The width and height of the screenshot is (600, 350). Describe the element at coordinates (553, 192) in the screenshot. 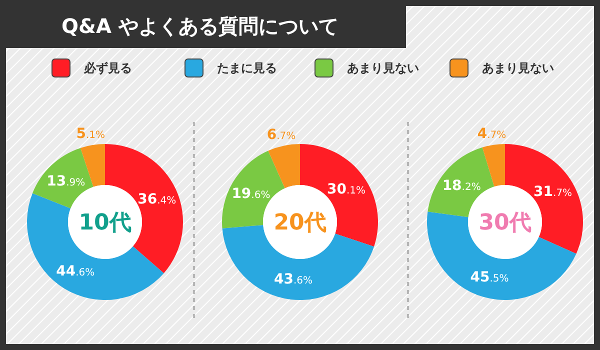

I see `data-label: 31.7%` at that location.